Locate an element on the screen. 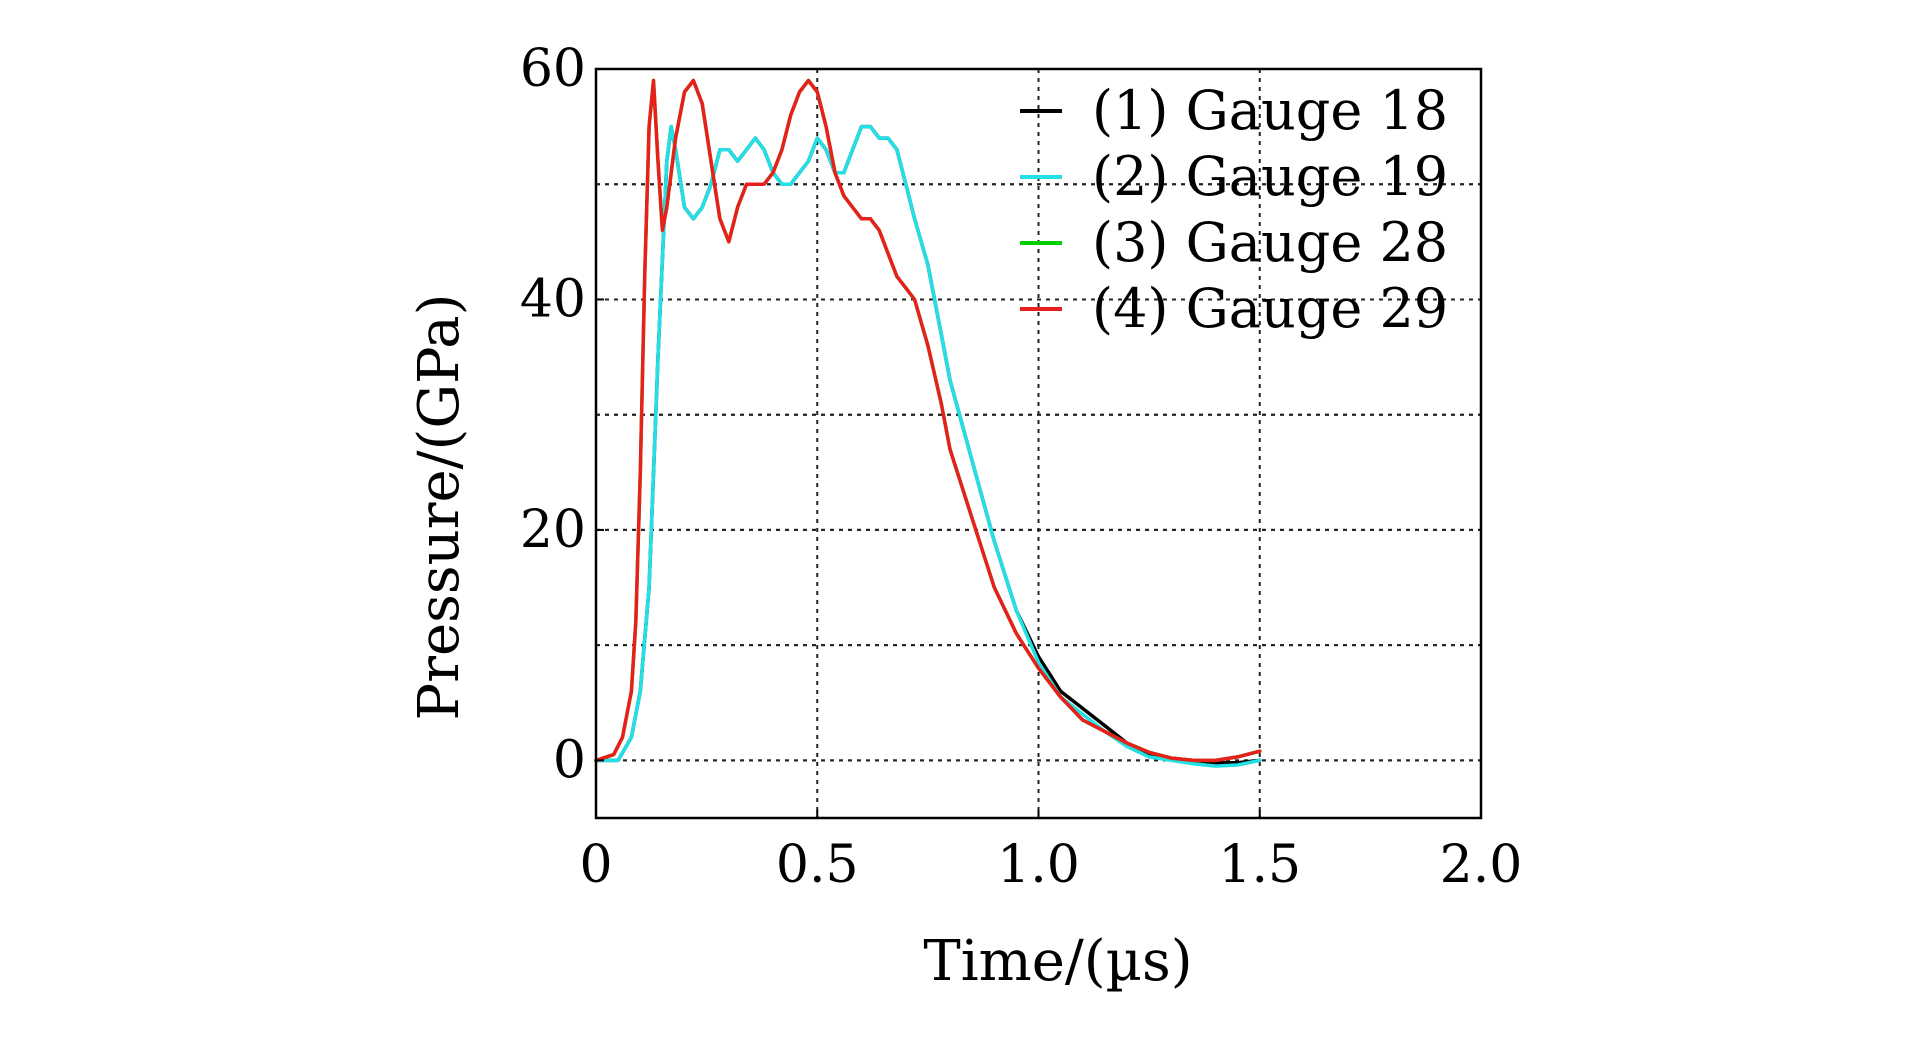  legend-label-3: (3) Gauge 28 is located at coordinates (1270, 242).